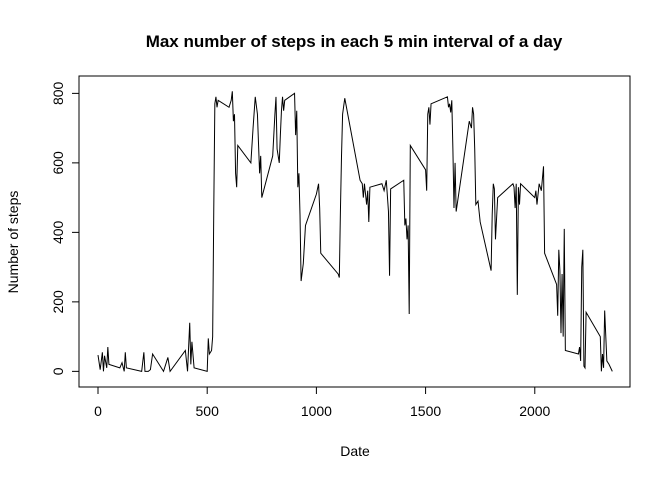  Describe the element at coordinates (58, 93) in the screenshot. I see `y-tick-label: 800` at that location.